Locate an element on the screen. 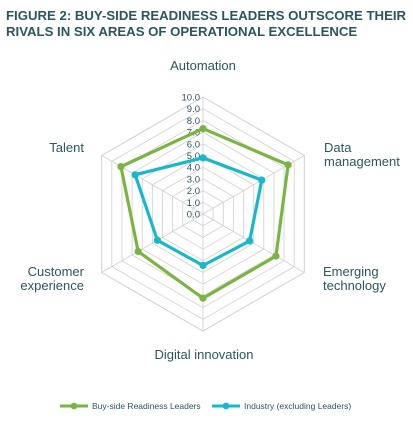  axis-label-line: Automation is located at coordinates (203, 65).